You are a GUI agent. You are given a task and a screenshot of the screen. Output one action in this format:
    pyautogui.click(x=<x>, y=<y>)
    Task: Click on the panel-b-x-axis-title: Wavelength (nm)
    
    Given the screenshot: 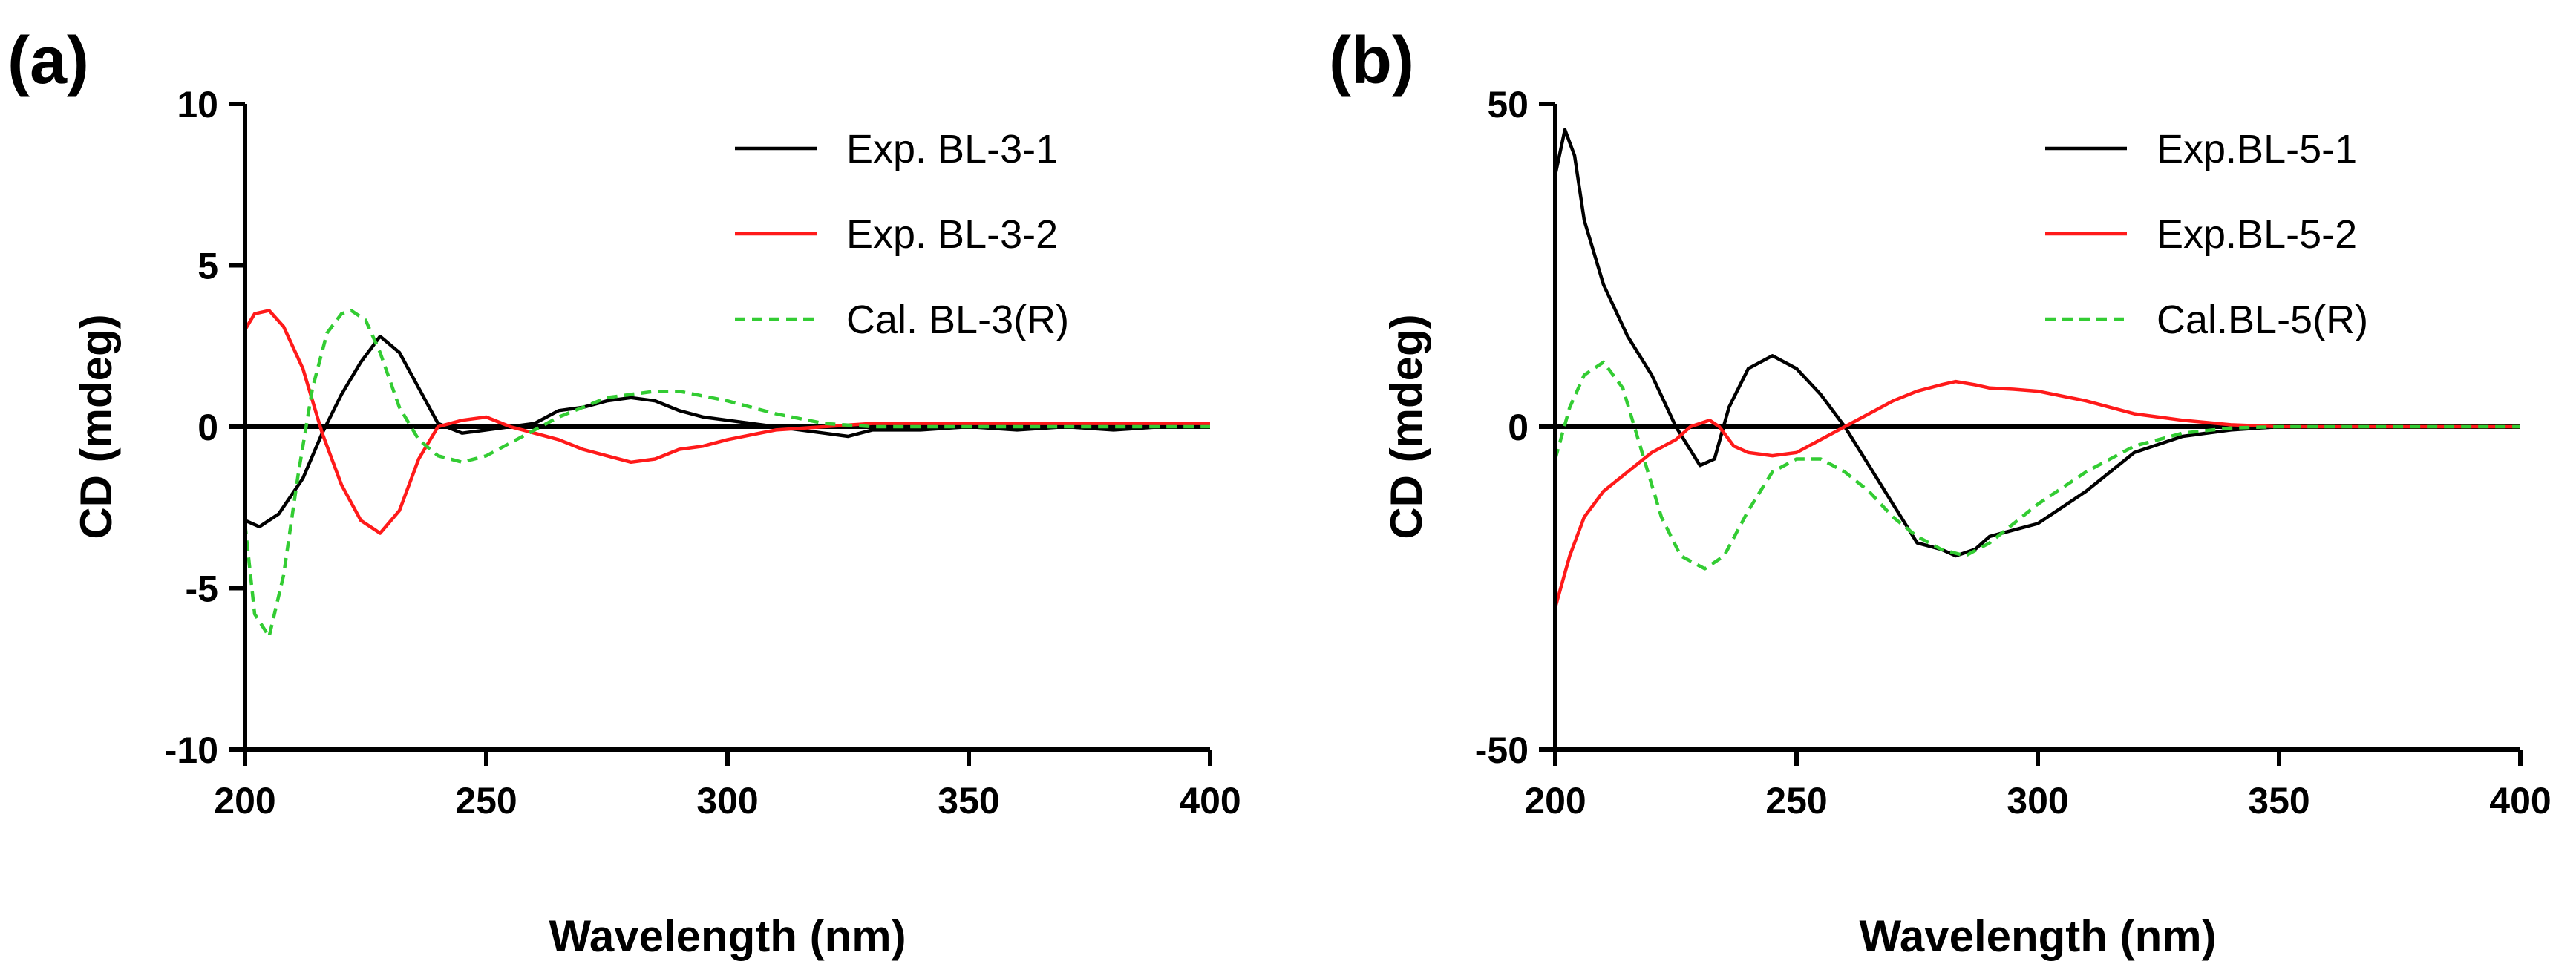 What is the action you would take?
    pyautogui.click(x=2037, y=936)
    